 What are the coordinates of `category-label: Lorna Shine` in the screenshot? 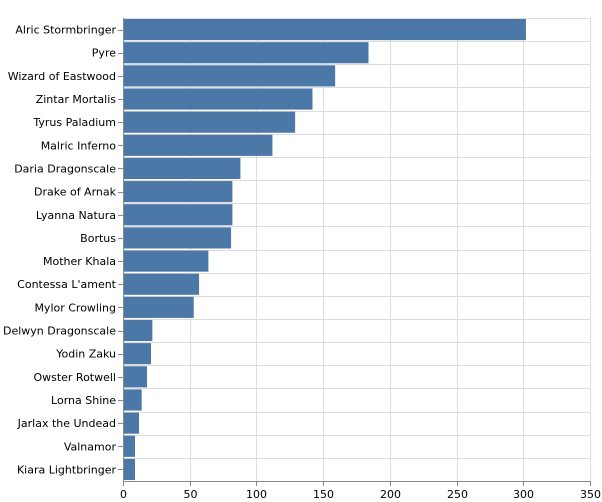 It's located at (83, 400).